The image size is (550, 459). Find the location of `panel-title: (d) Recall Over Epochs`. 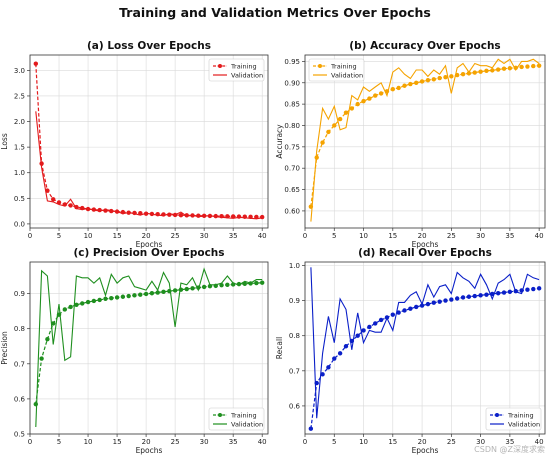

panel-title: (d) Recall Over Epochs is located at coordinates (425, 253).